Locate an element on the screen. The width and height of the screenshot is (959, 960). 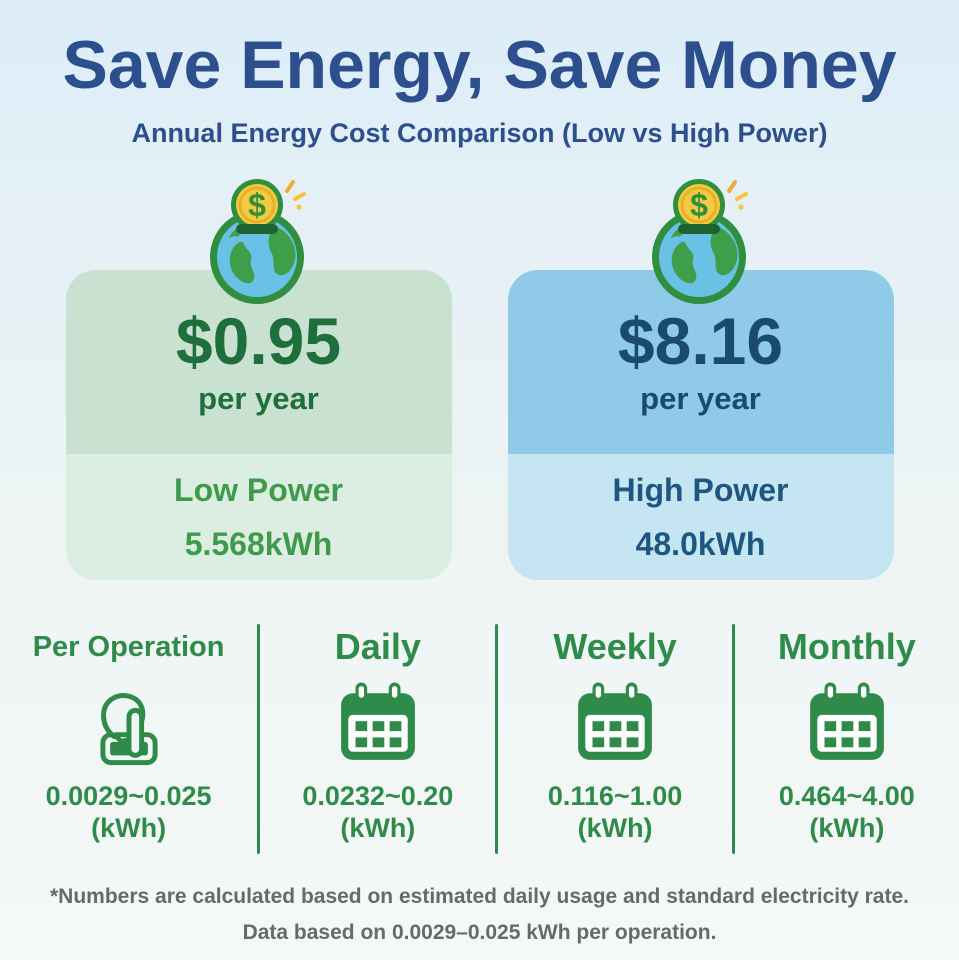
high-power-annual-cost: $8.16 is located at coordinates (700, 341).